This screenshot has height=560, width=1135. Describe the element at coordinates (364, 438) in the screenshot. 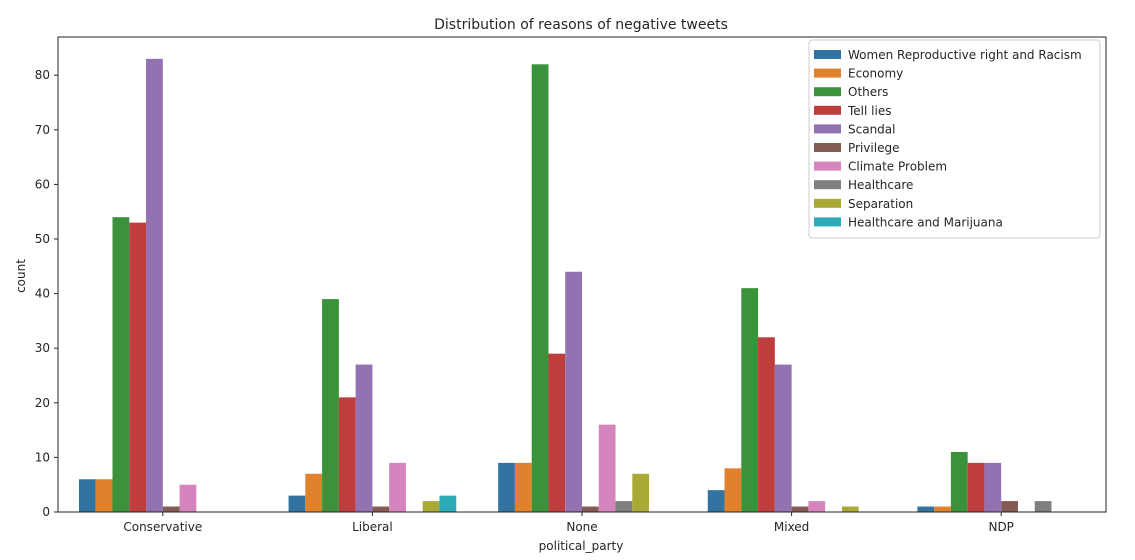

I see `bar-liberal-scandal` at that location.